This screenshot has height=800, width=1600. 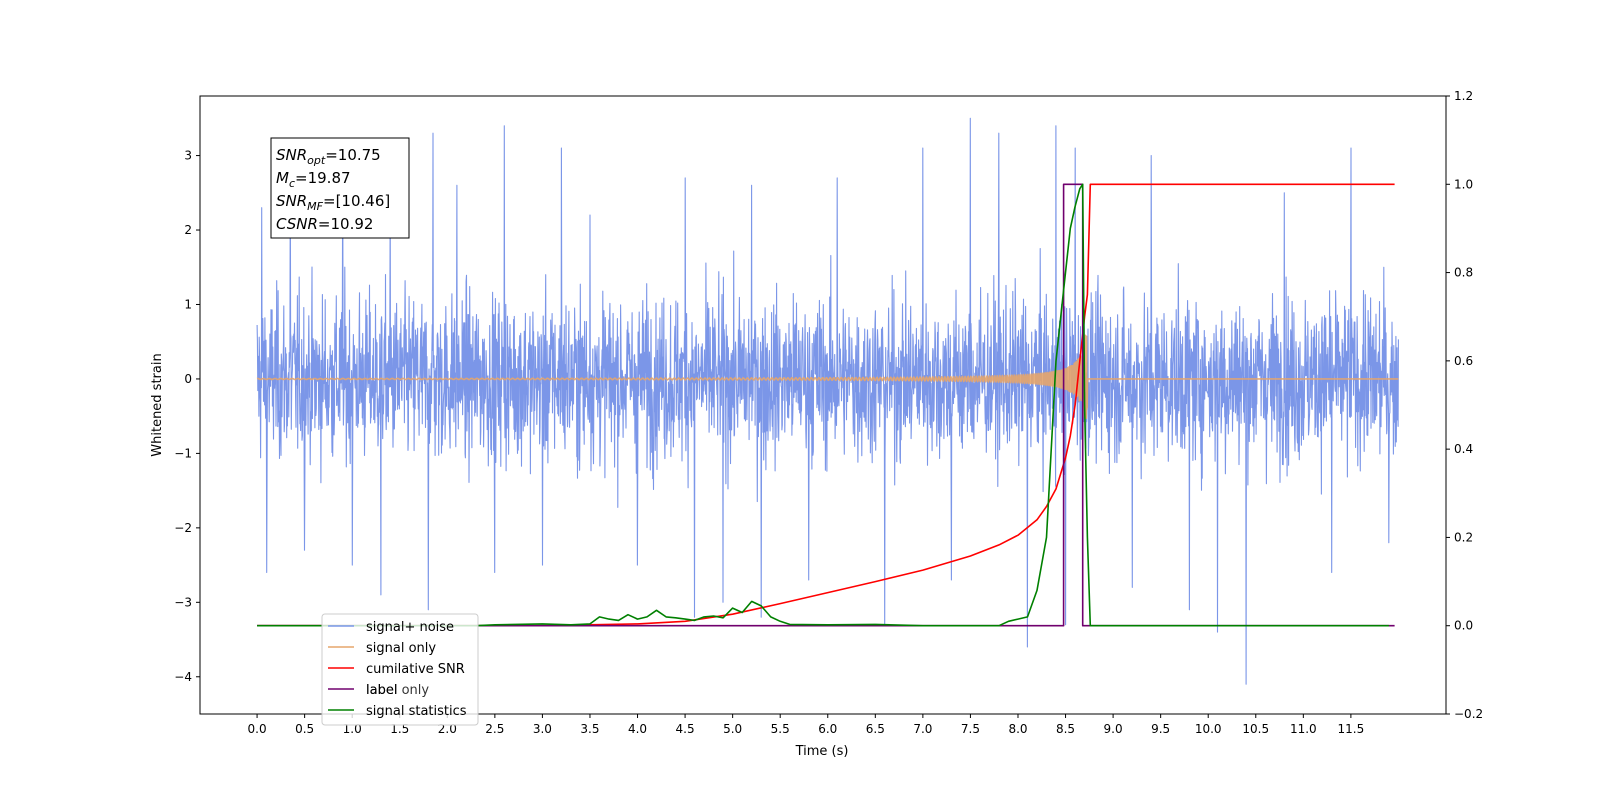 What do you see at coordinates (637, 729) in the screenshot?
I see `x-tick-label: 4.0` at bounding box center [637, 729].